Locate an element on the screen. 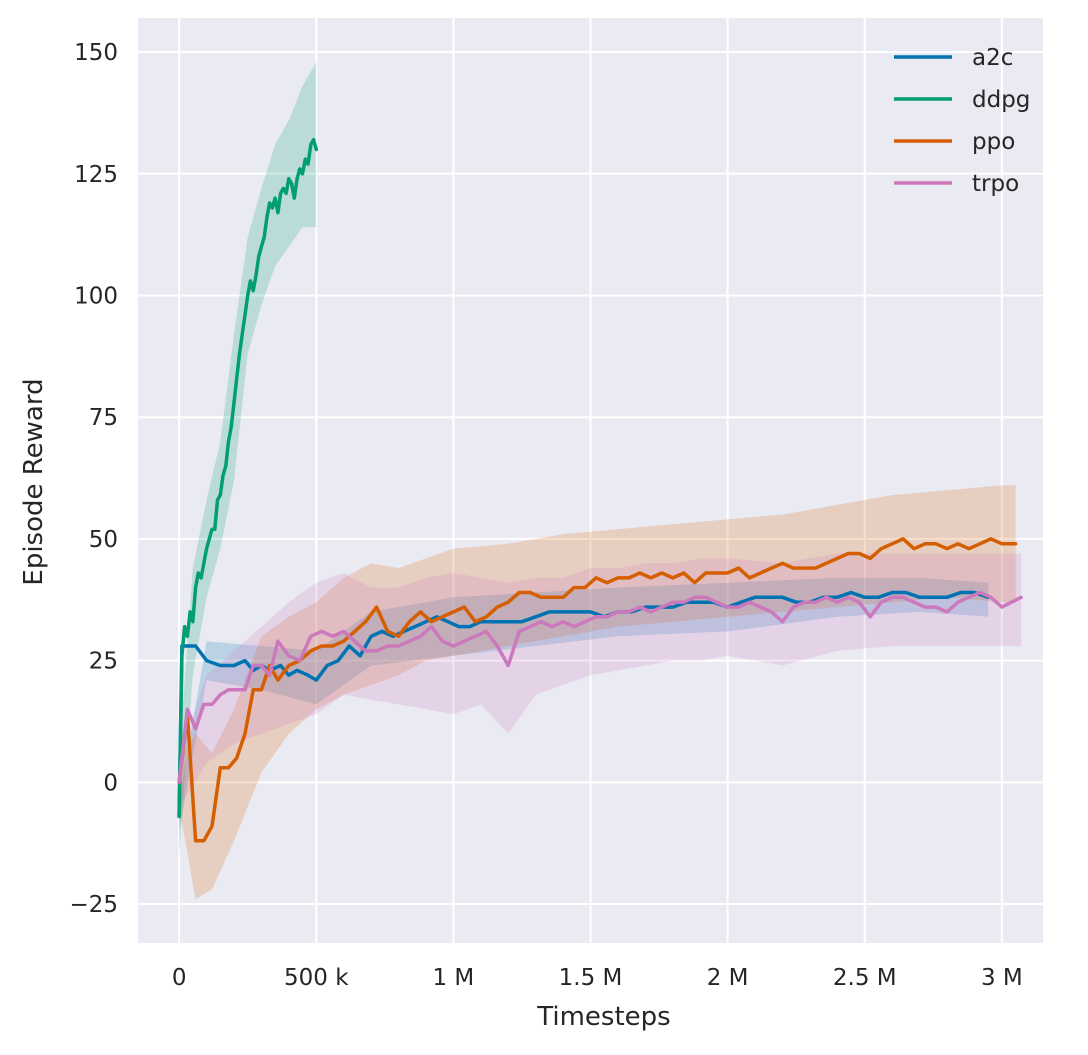 Image resolution: width=1088 pixels, height=1055 pixels. ddpg-confidence-band is located at coordinates (248, 458).